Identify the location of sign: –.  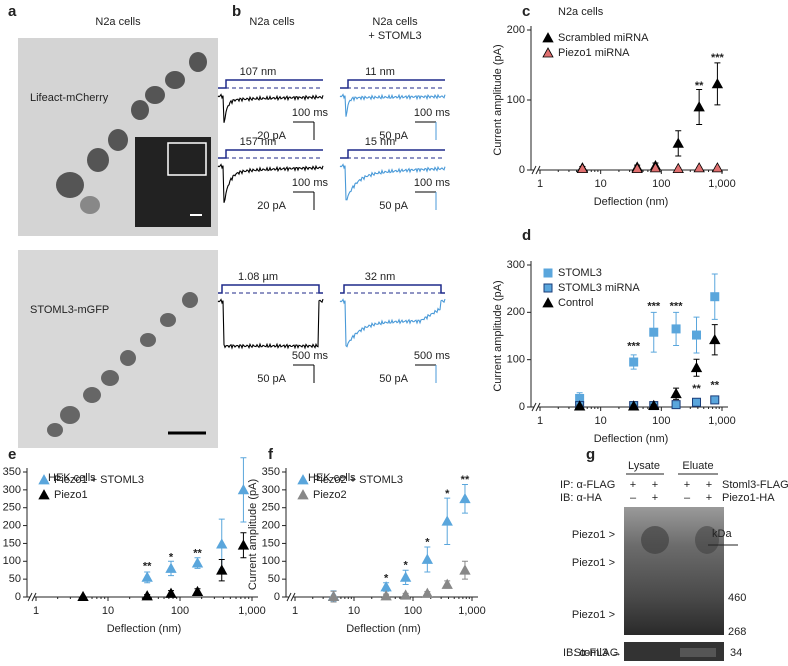
(633, 498).